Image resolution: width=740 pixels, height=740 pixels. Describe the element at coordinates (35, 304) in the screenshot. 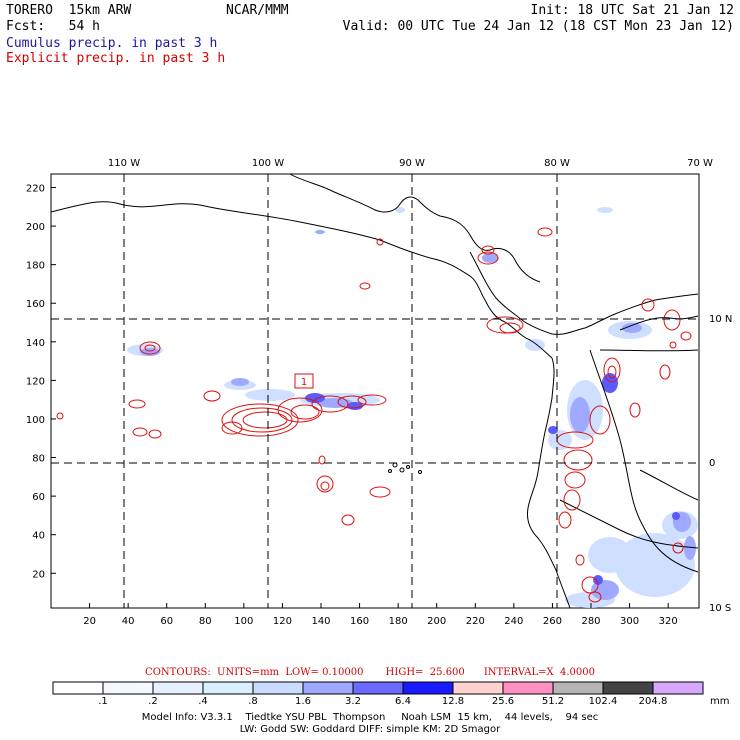

I see `y-tick-label: 160` at that location.